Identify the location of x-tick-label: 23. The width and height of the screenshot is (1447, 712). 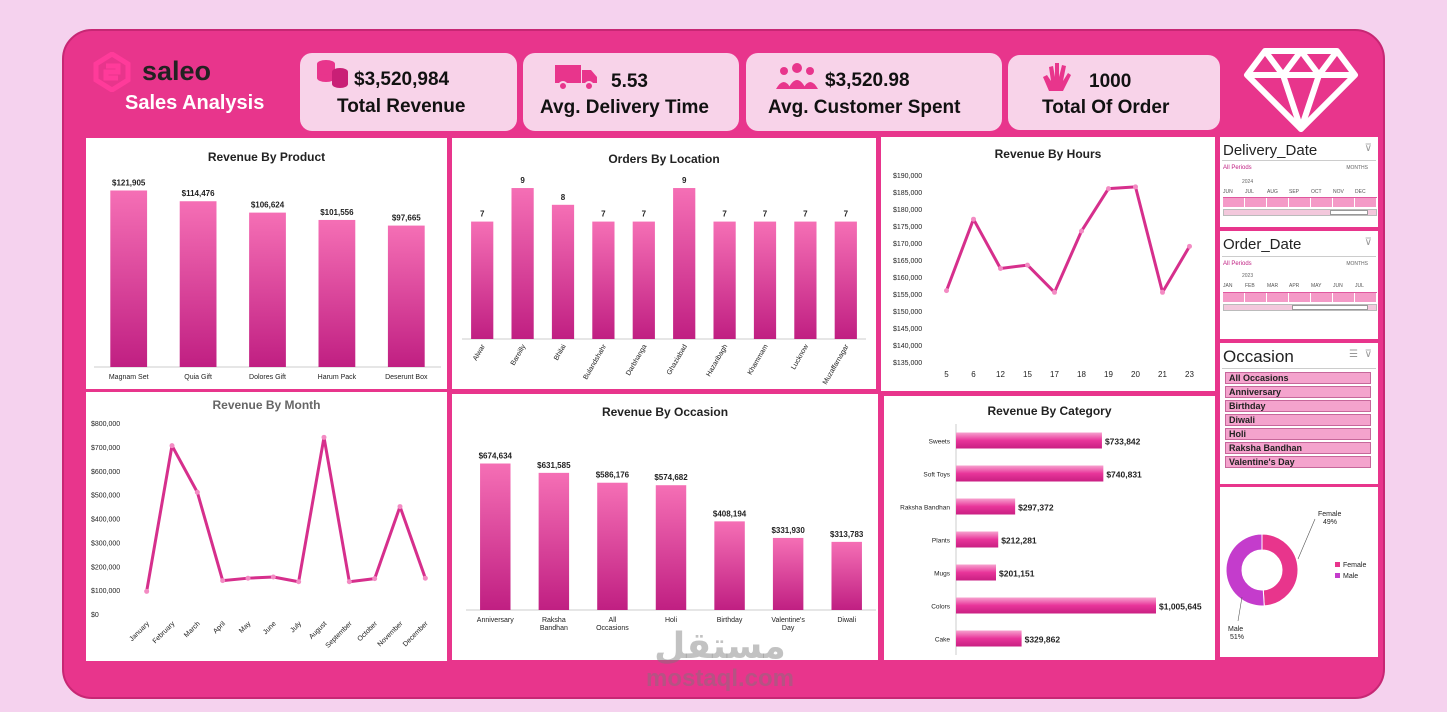
(1189, 374).